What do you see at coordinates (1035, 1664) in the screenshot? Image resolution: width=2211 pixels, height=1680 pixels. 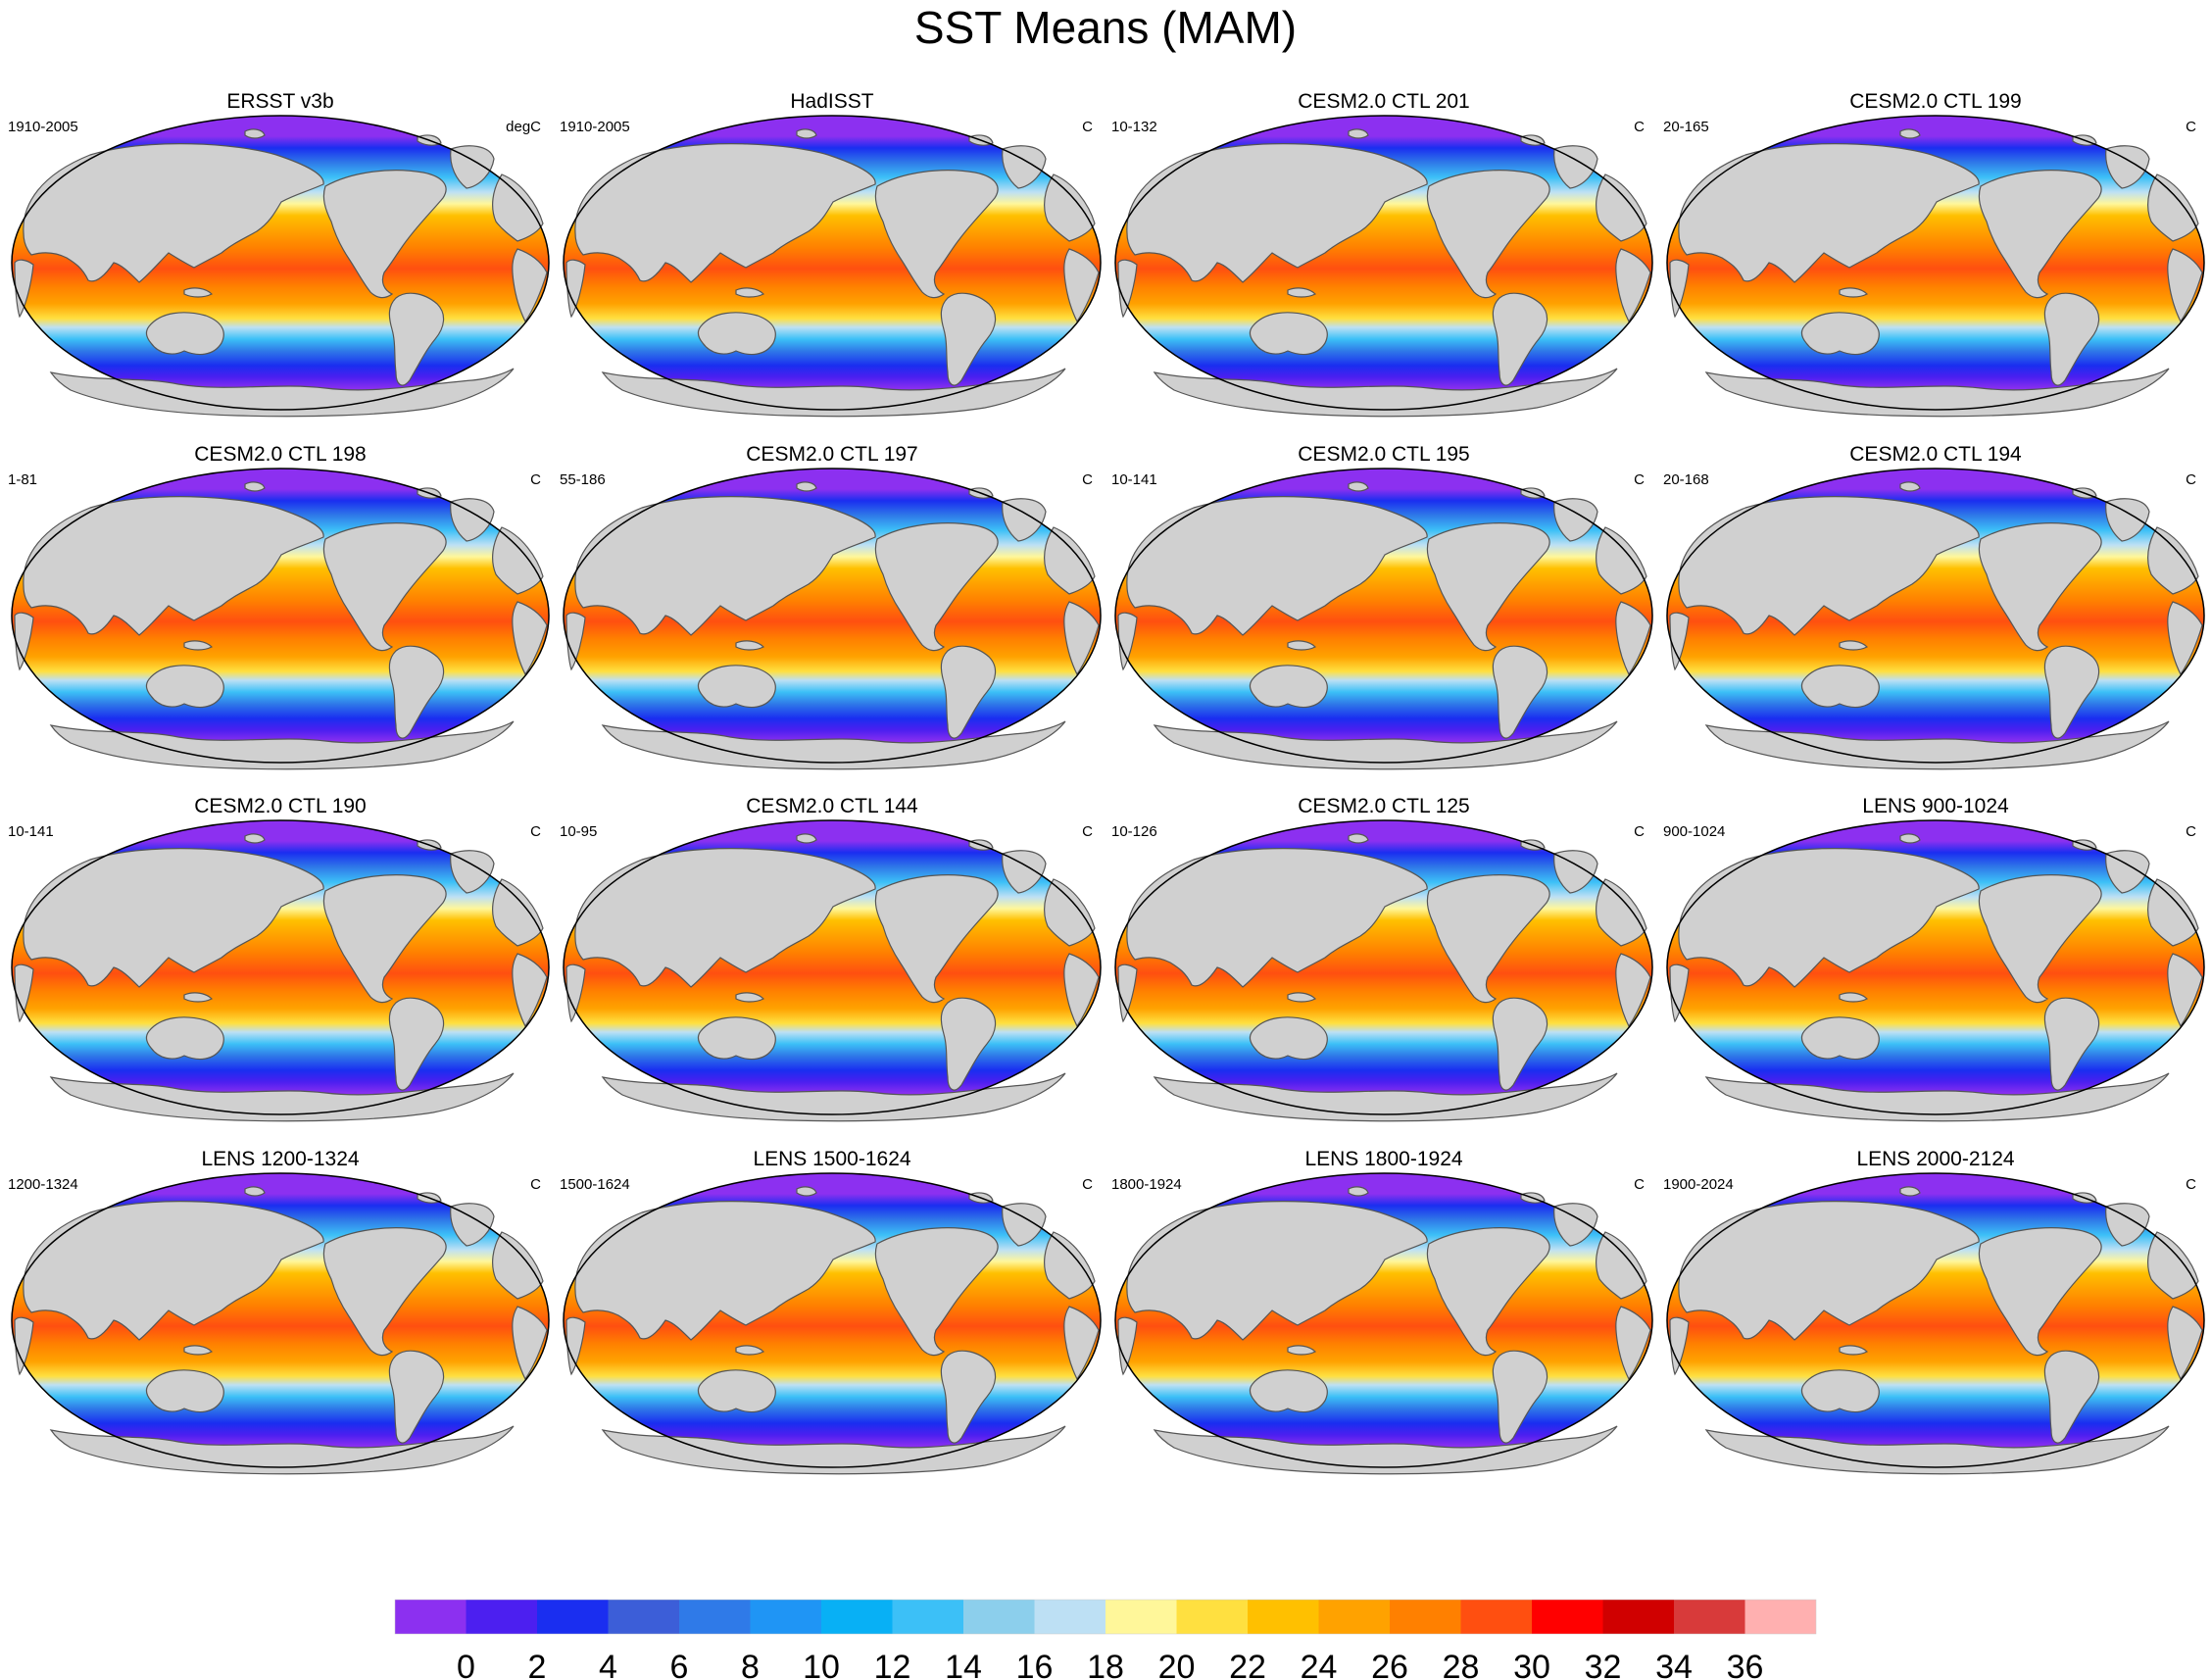 I see `colorbar-tick-label: 16` at bounding box center [1035, 1664].